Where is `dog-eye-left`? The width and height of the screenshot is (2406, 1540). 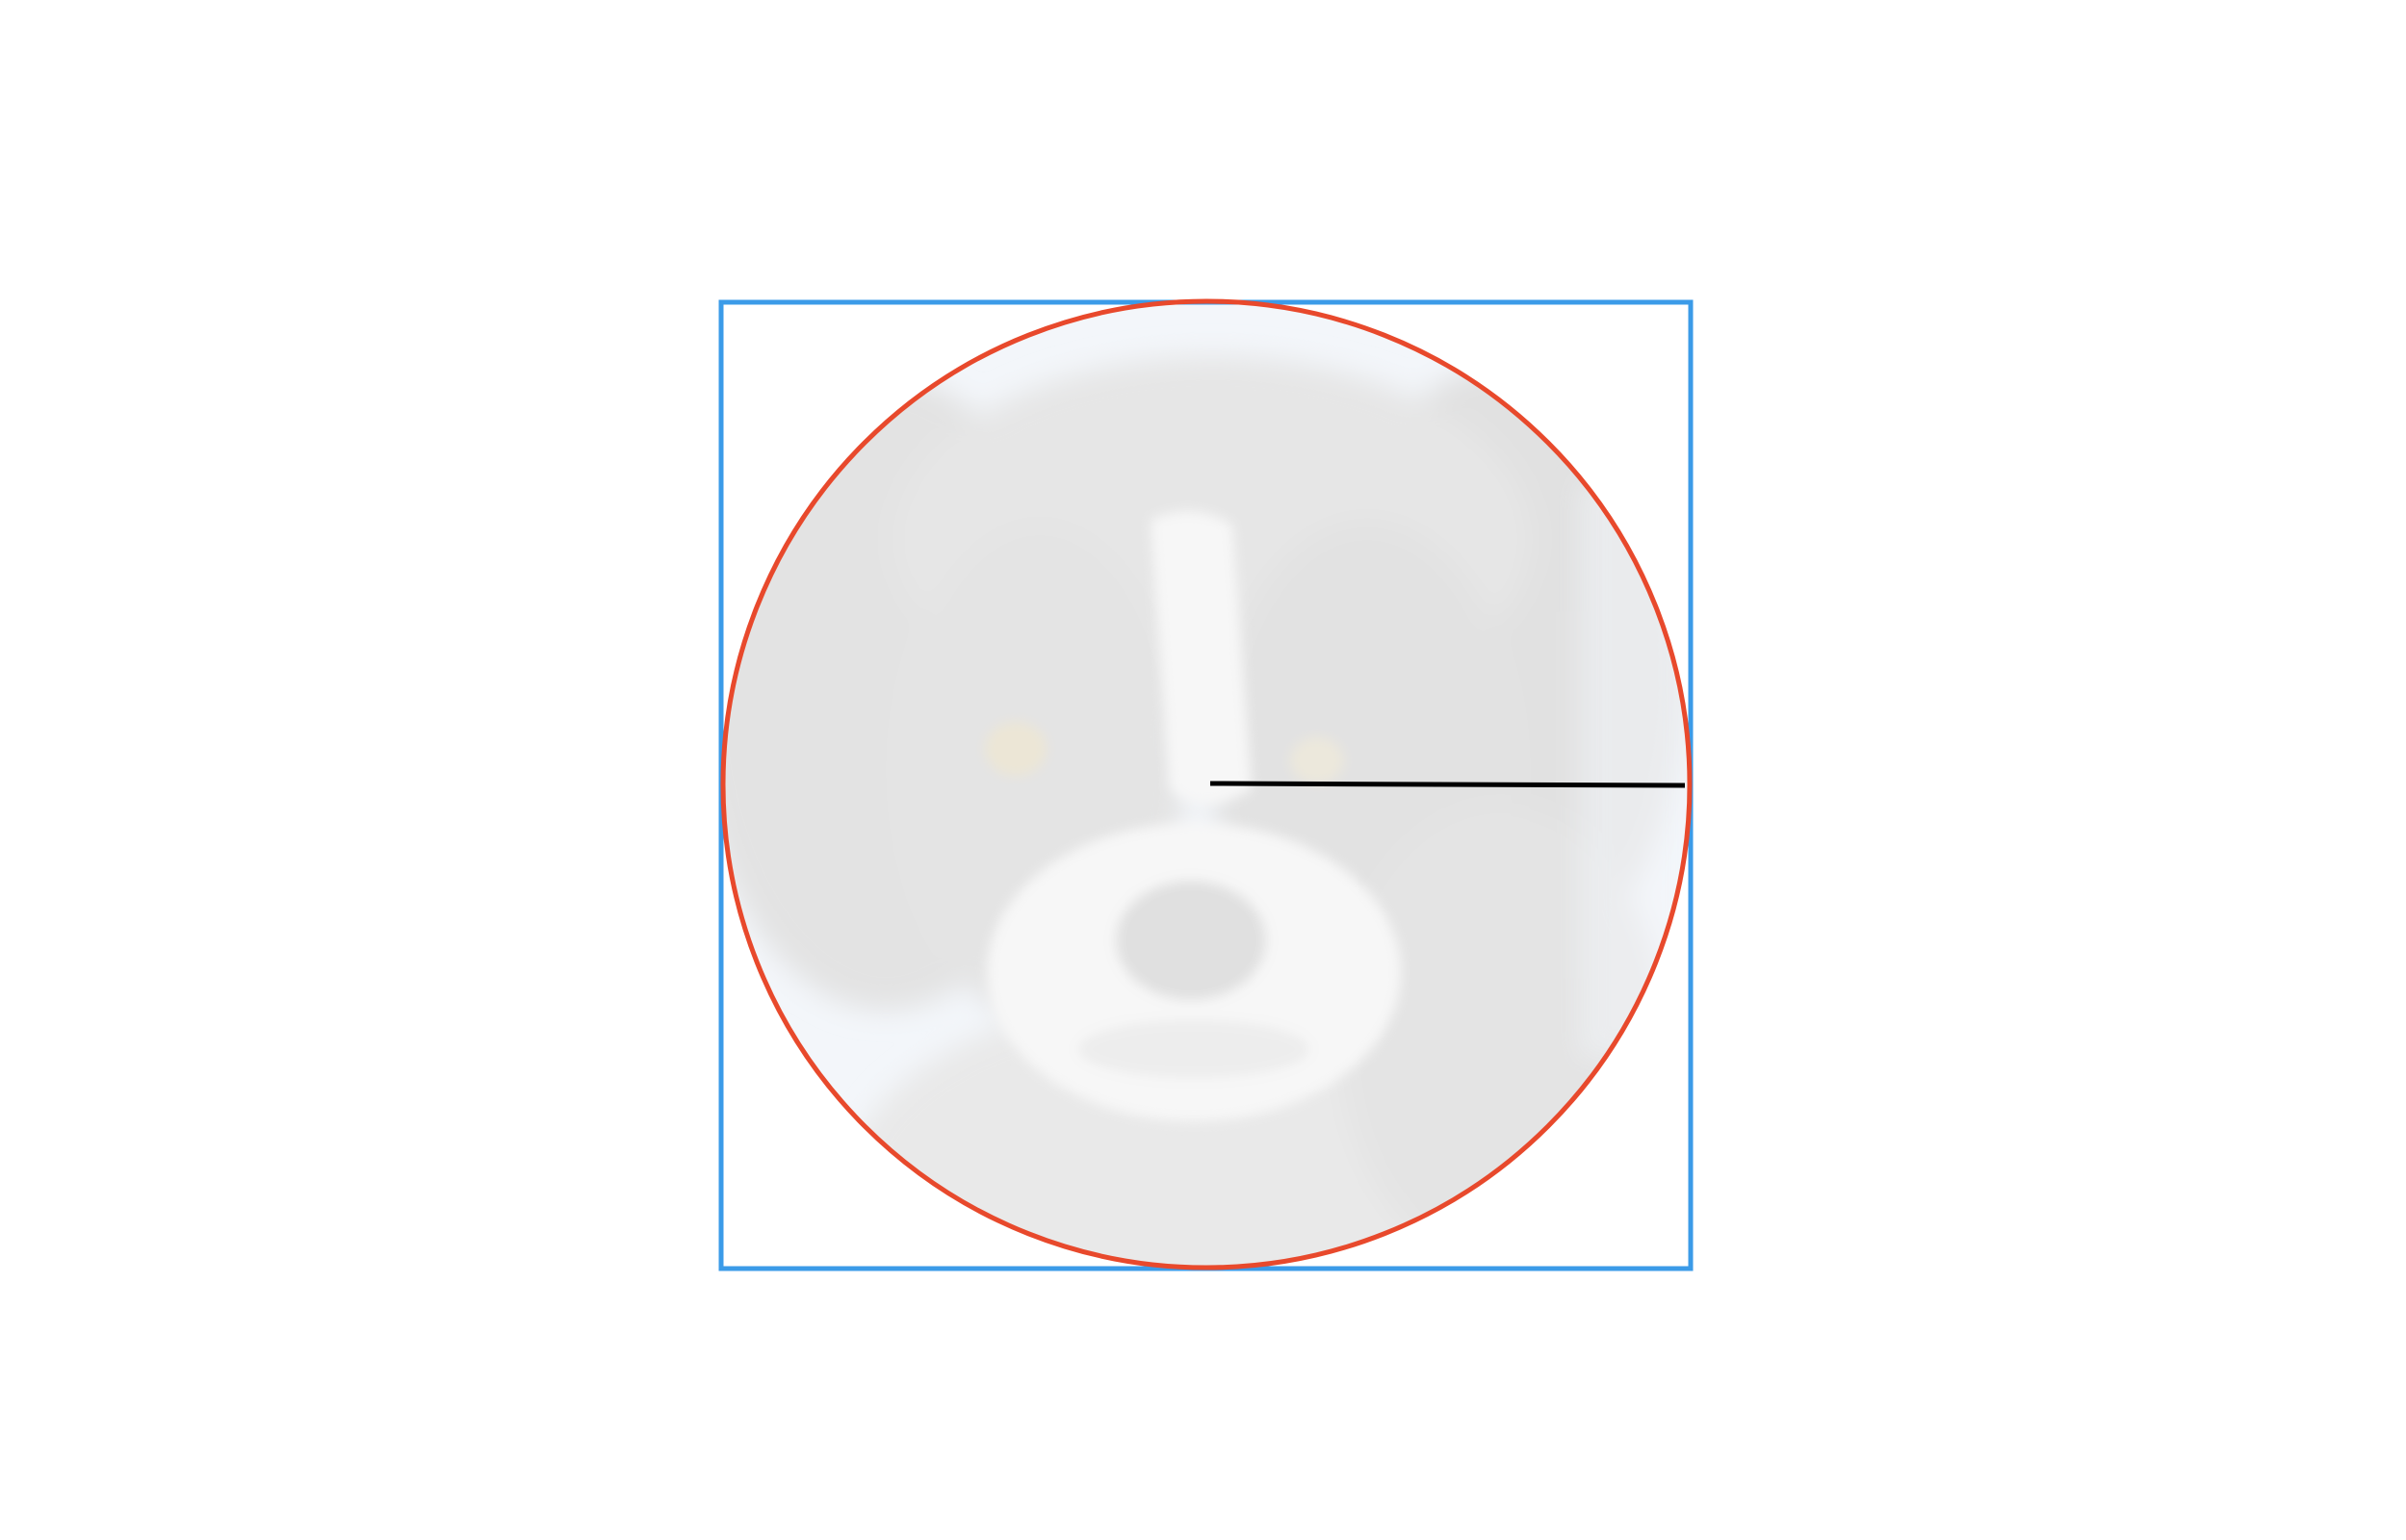 dog-eye-left is located at coordinates (1016, 749).